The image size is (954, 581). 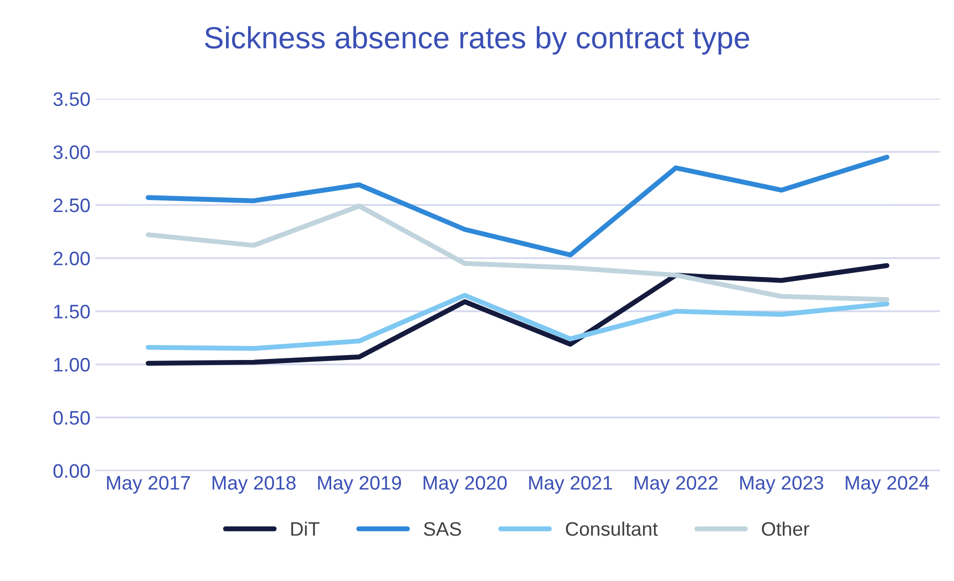 What do you see at coordinates (612, 529) in the screenshot?
I see `legend-label: Consultant` at bounding box center [612, 529].